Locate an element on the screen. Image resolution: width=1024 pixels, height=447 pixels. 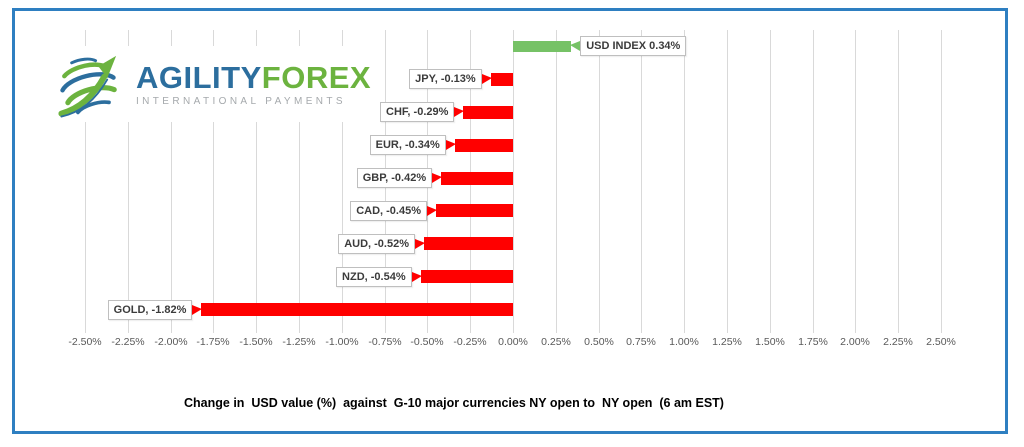
x-axis-tick-label: 0.25% is located at coordinates (556, 342).